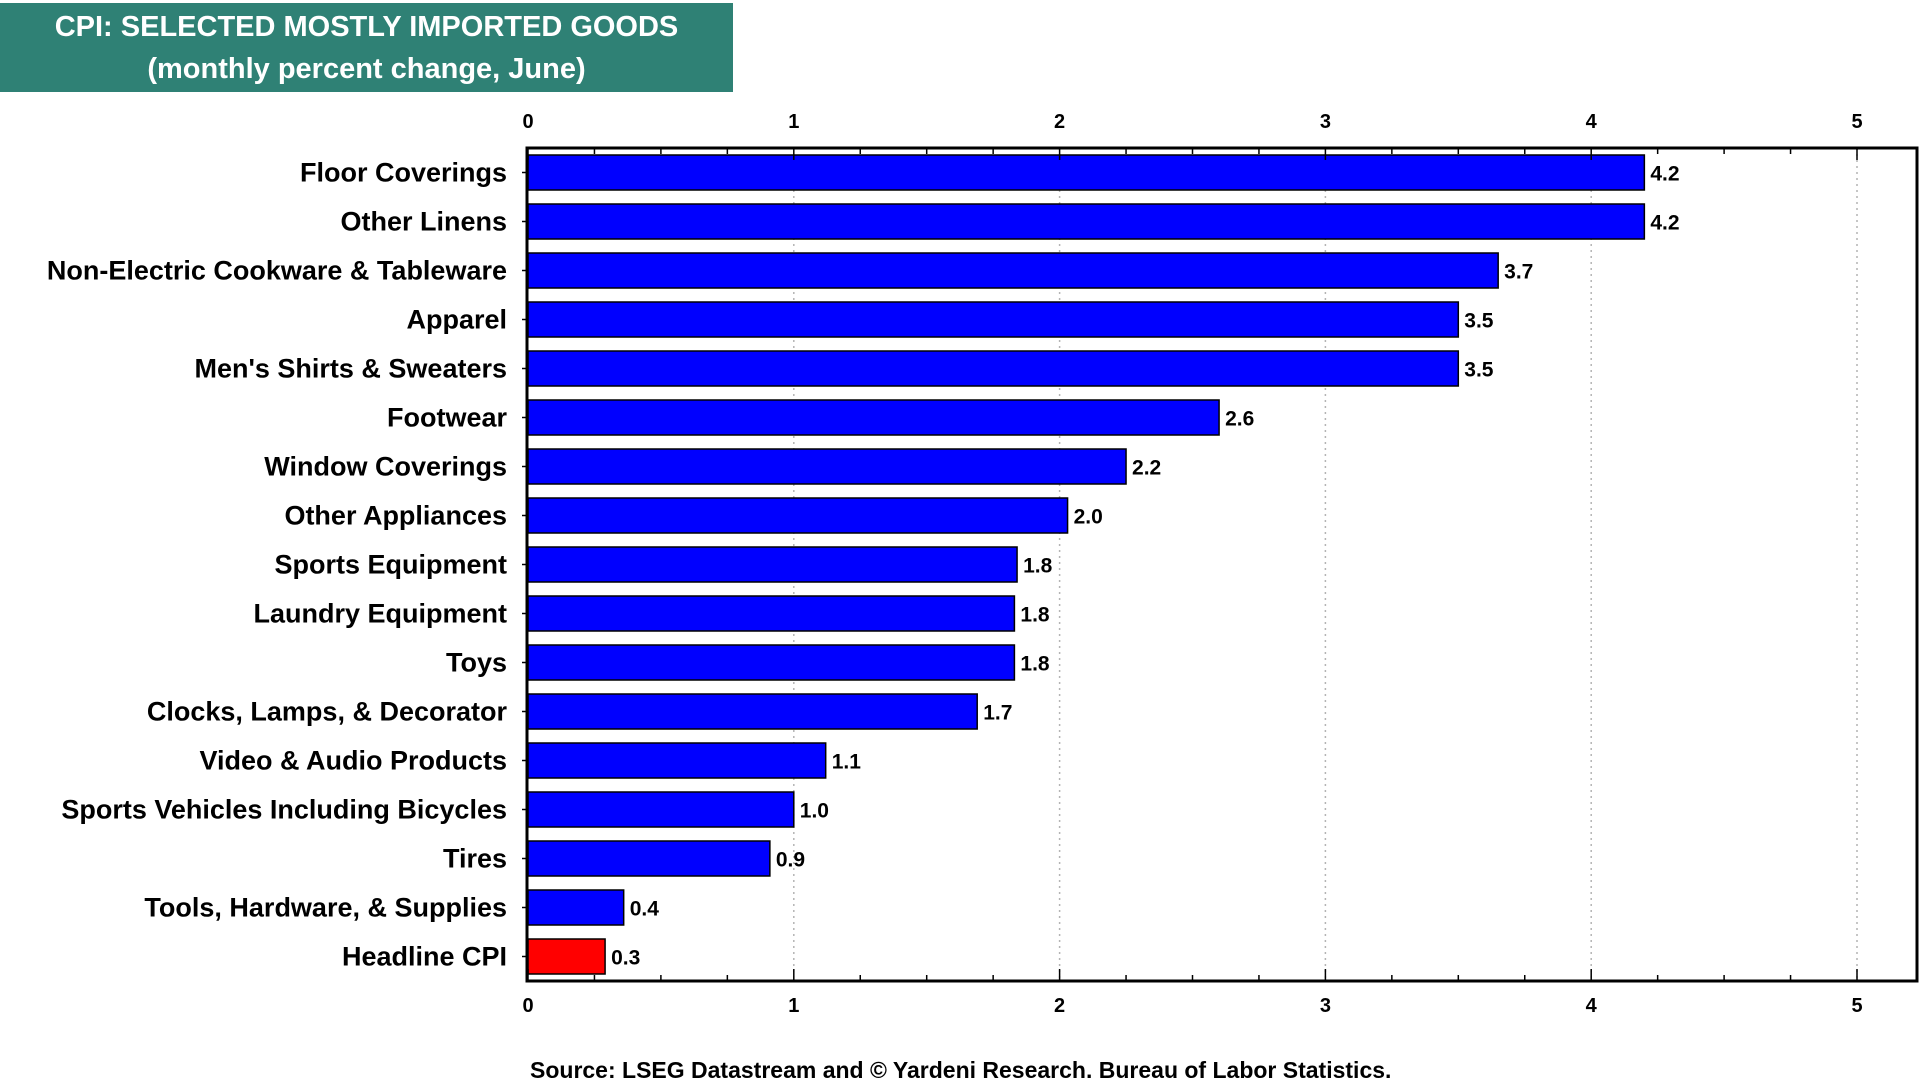  Describe the element at coordinates (380, 614) in the screenshot. I see `category-label: Laundry Equipment` at that location.